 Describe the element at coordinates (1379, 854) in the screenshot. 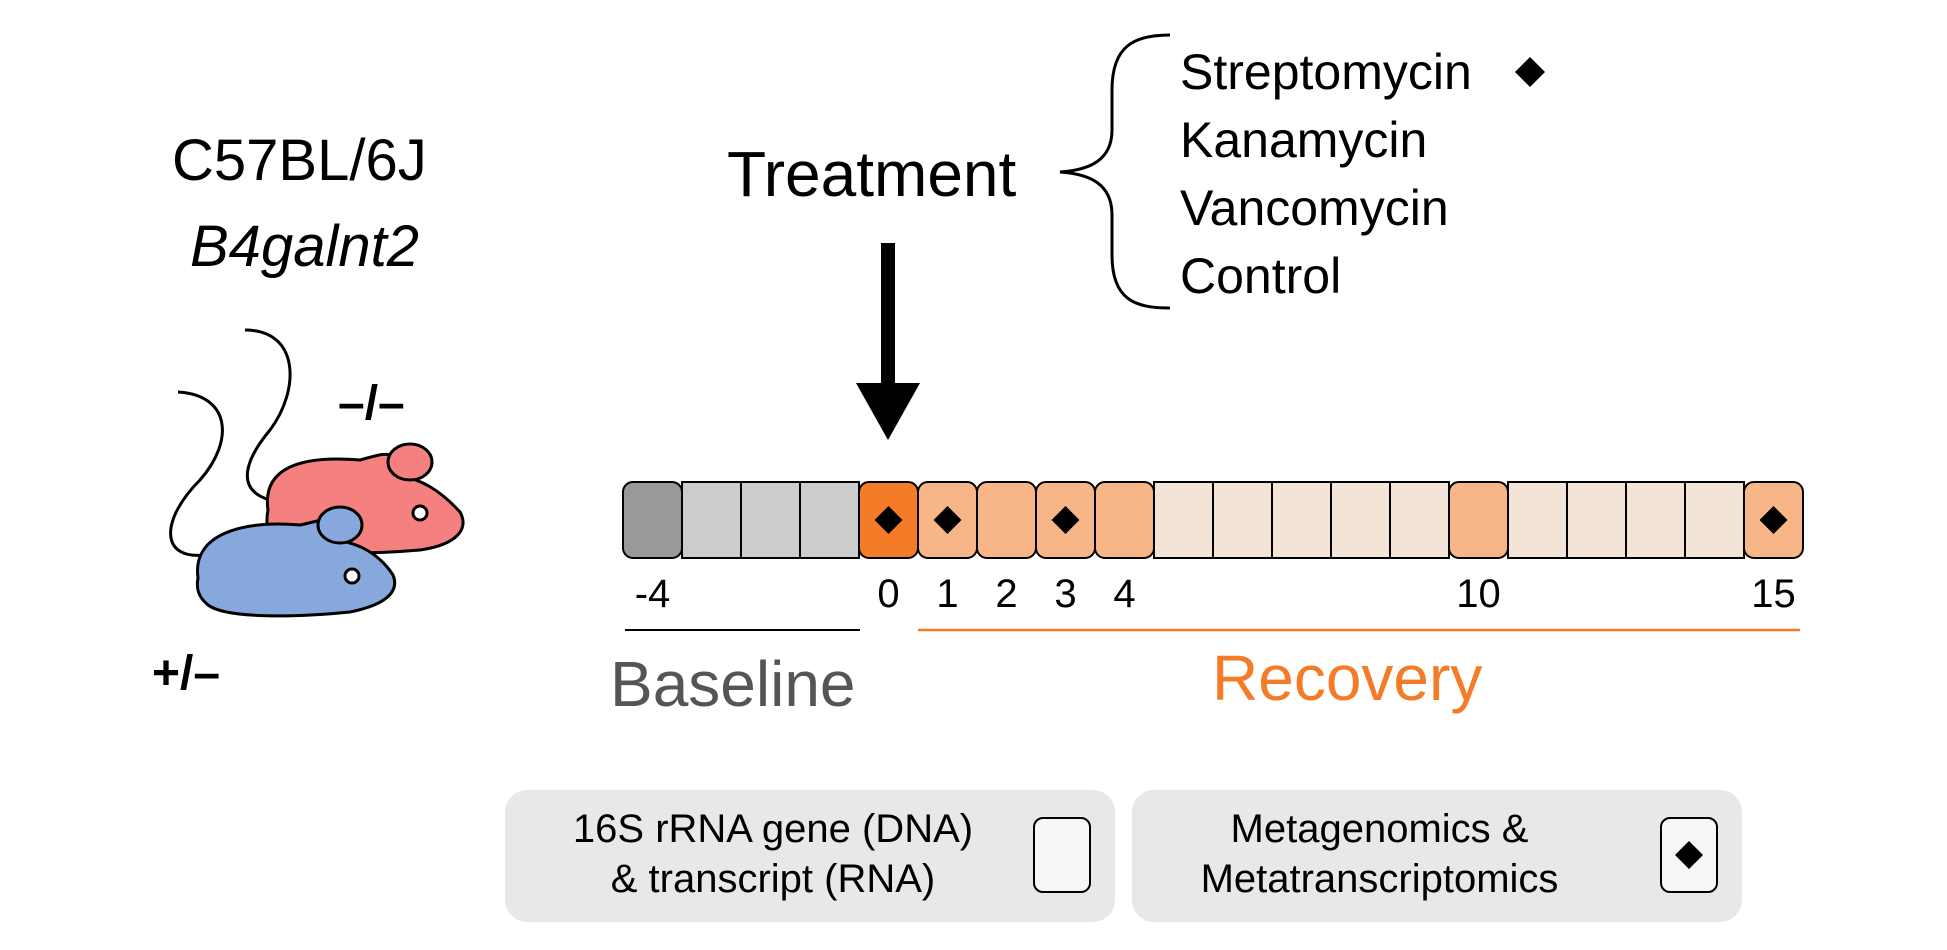

I see `legend-meta-text: Metagenomics & Metatranscriptomics` at that location.